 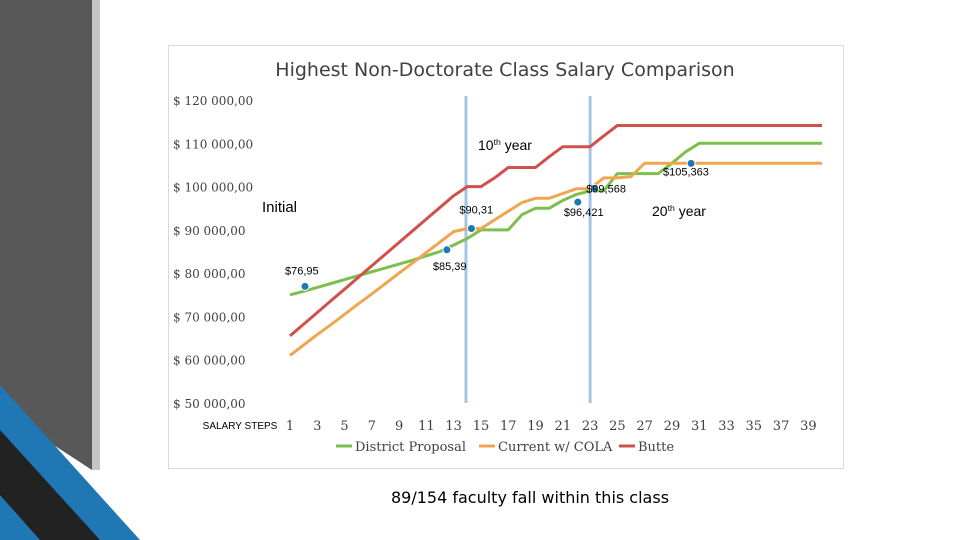 What do you see at coordinates (50, 485) in the screenshot?
I see `decor-dark-wedge` at bounding box center [50, 485].